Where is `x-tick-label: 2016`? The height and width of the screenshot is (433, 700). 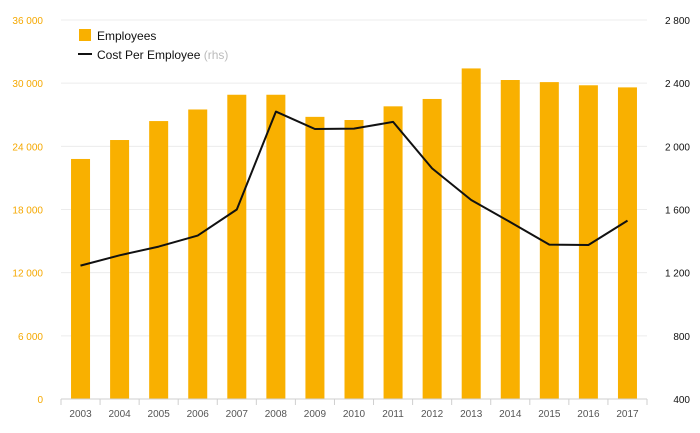 x-tick-label: 2016 is located at coordinates (588, 414).